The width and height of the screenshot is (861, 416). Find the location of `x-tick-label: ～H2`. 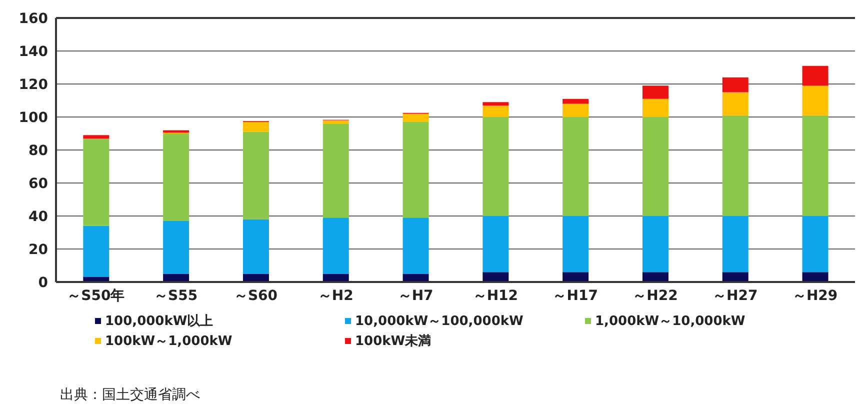

x-tick-label: ～H2 is located at coordinates (336, 296).